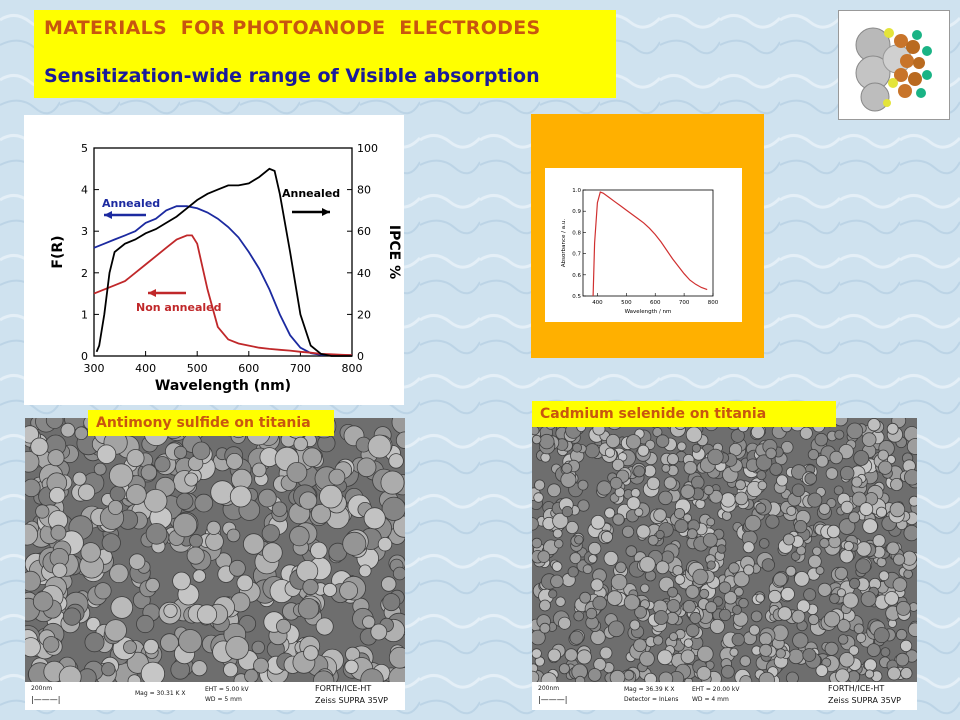  What do you see at coordinates (197, 368) in the screenshot?
I see `x-tick-label: 500` at bounding box center [197, 368].